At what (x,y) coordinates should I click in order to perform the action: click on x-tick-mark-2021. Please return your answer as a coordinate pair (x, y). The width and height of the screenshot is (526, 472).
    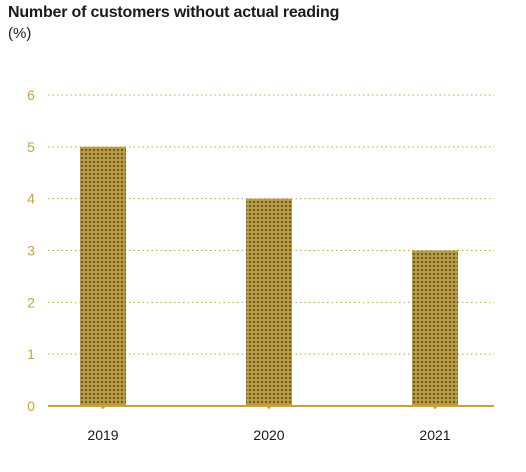
    Looking at the image, I should click on (435, 407).